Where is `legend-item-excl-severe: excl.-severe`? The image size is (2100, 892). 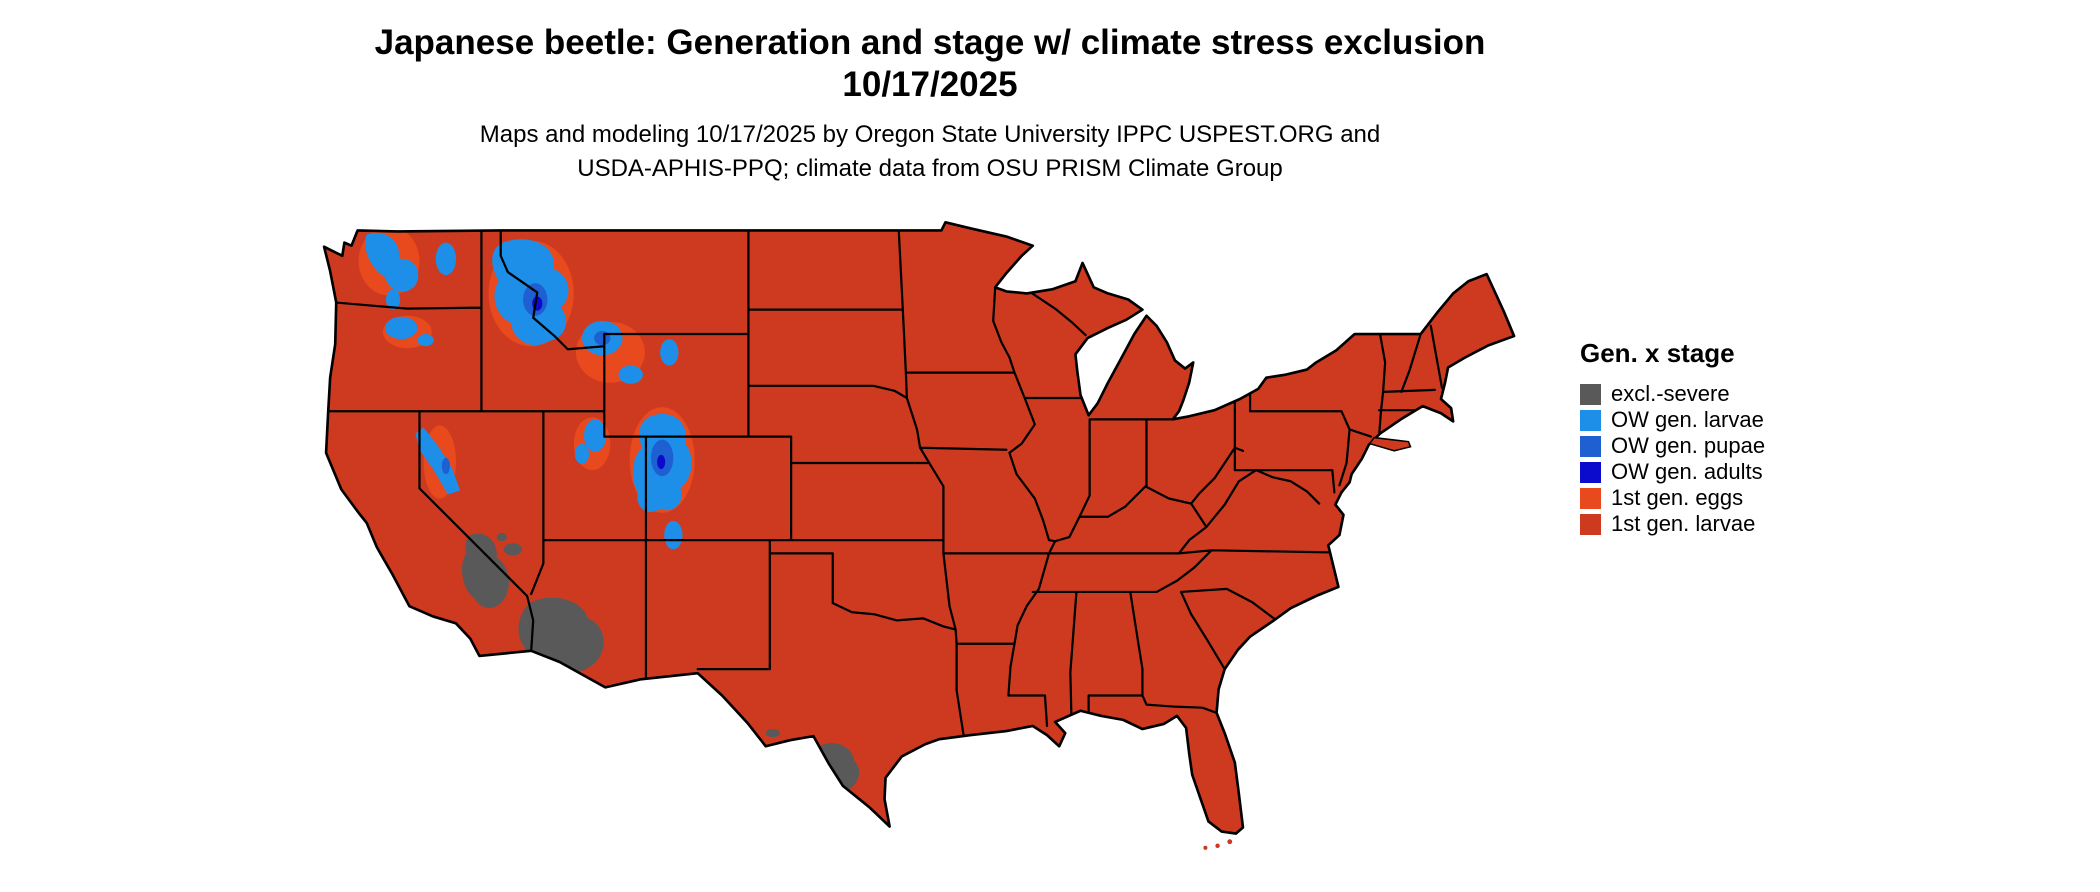
legend-item-excl-severe: excl.-severe is located at coordinates (1672, 394).